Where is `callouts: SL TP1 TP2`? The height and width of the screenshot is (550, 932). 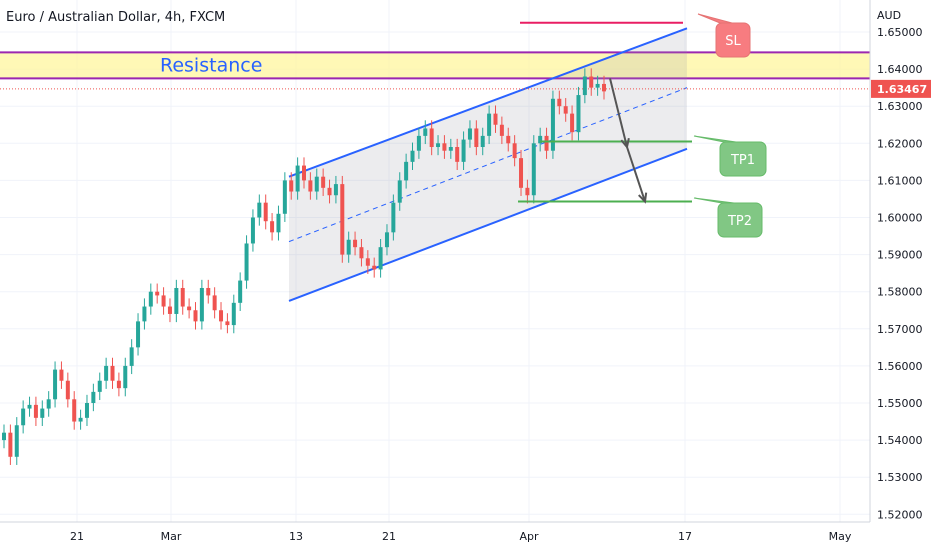
callouts: SL TP1 TP2 is located at coordinates (730, 125).